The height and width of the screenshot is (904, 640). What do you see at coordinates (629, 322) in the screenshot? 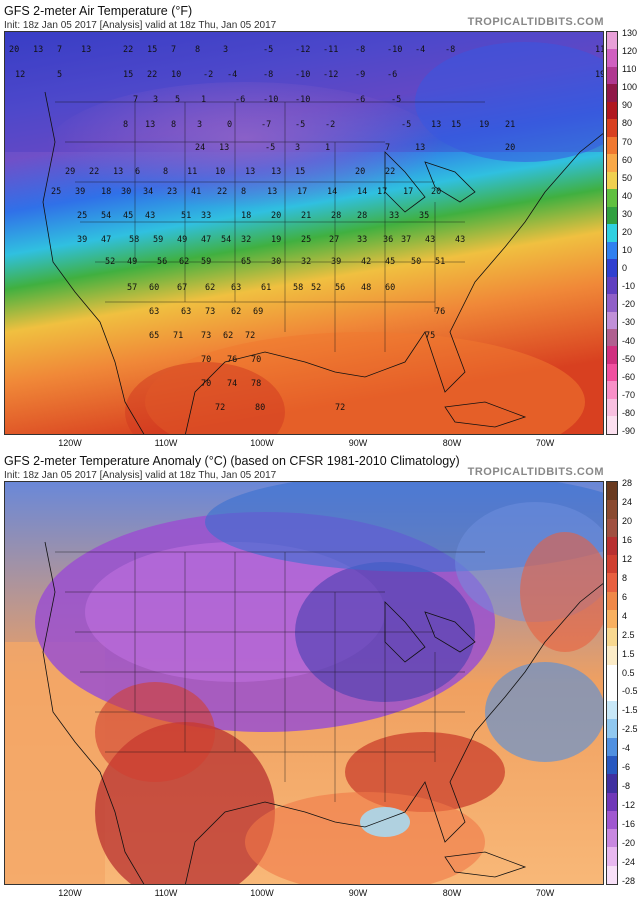
I see `colorbar-tick-label: -30` at bounding box center [629, 322].